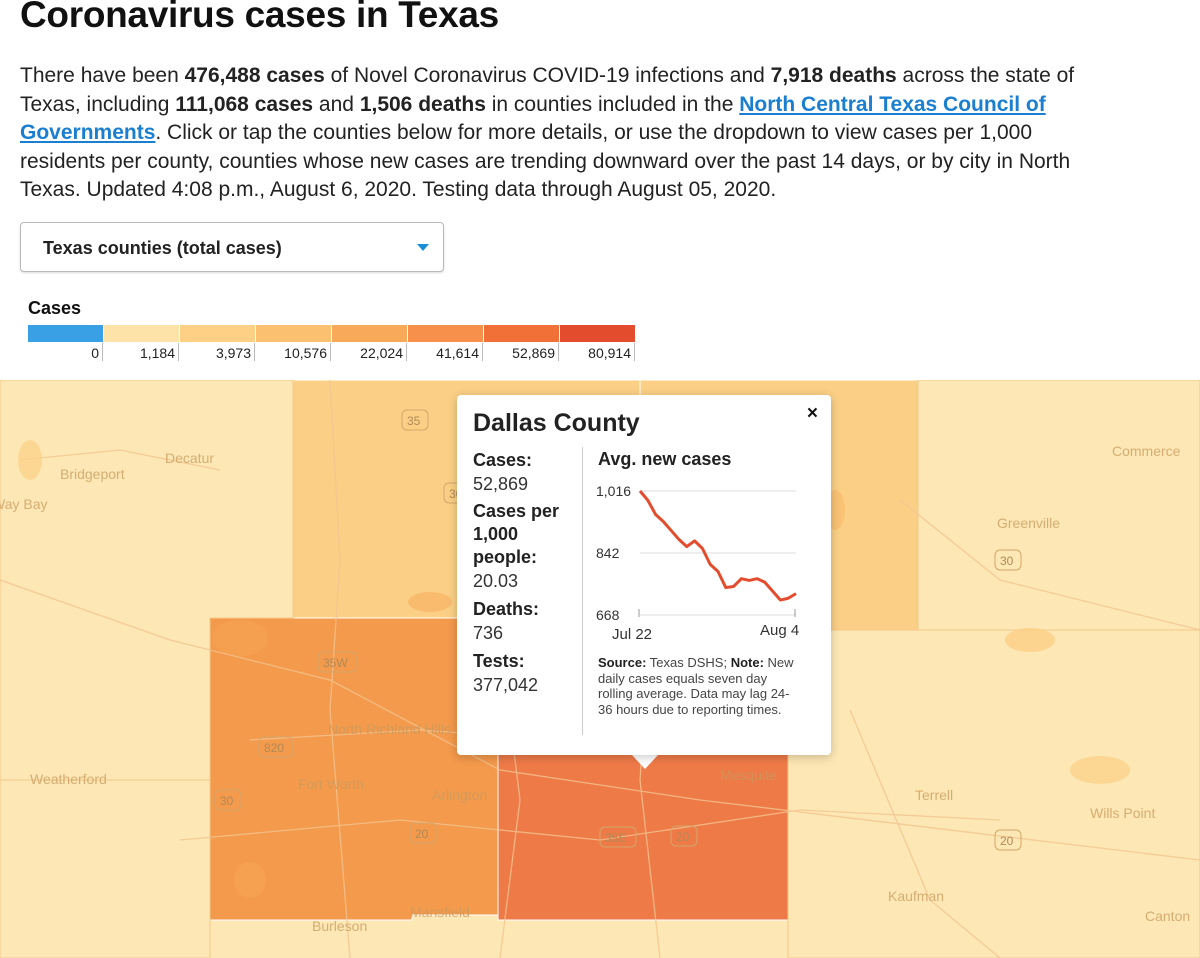 This screenshot has height=958, width=1200. I want to click on view-select-dropdown: Texas counties (total cases), so click(232, 247).